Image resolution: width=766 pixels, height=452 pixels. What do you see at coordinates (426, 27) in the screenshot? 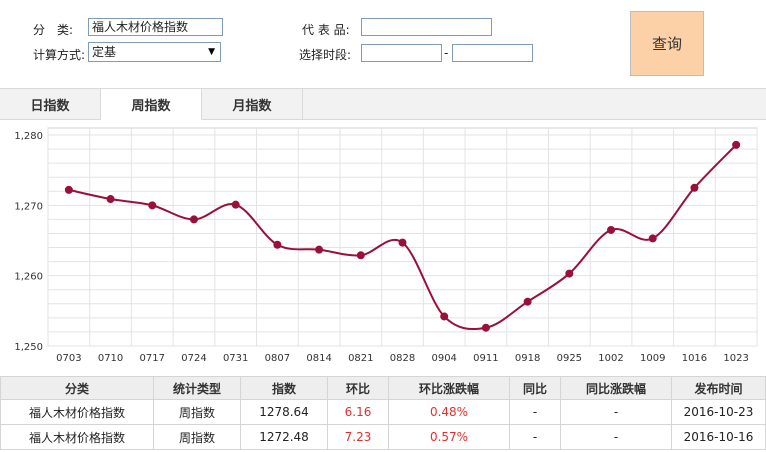
I see `product-field` at bounding box center [426, 27].